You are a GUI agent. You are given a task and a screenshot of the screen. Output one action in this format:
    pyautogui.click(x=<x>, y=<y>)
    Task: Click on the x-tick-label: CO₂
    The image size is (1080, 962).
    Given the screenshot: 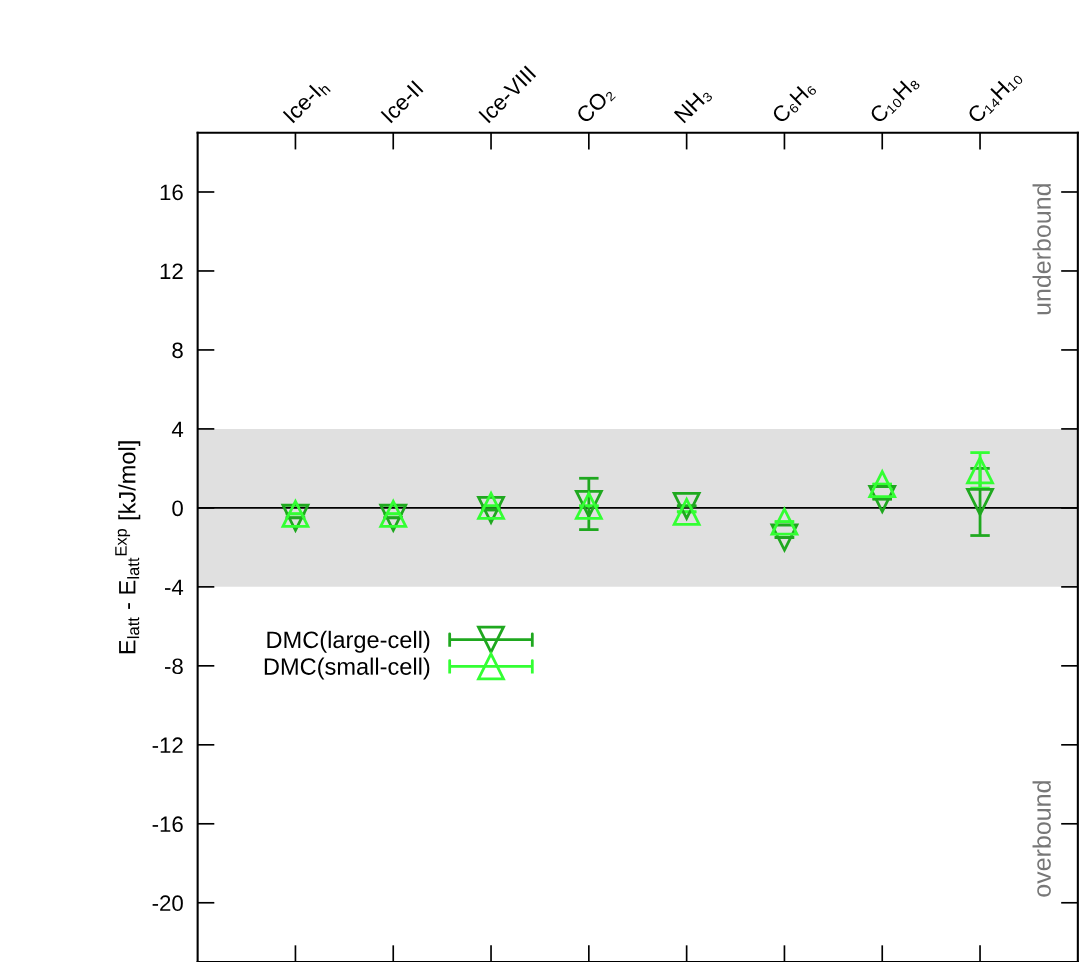 What is the action you would take?
    pyautogui.click(x=595, y=105)
    